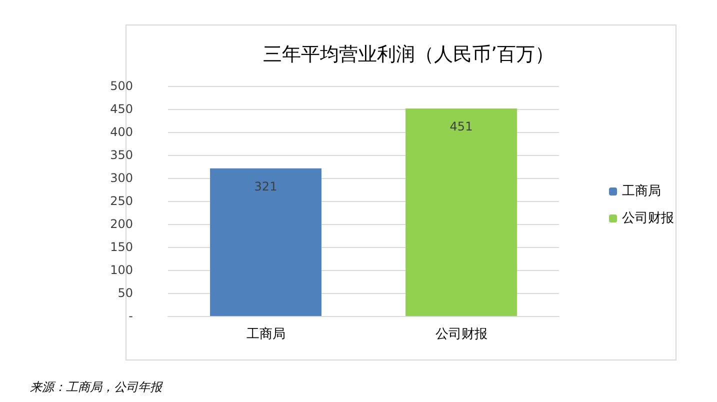  I want to click on y-tick-label: 500, so click(121, 86).